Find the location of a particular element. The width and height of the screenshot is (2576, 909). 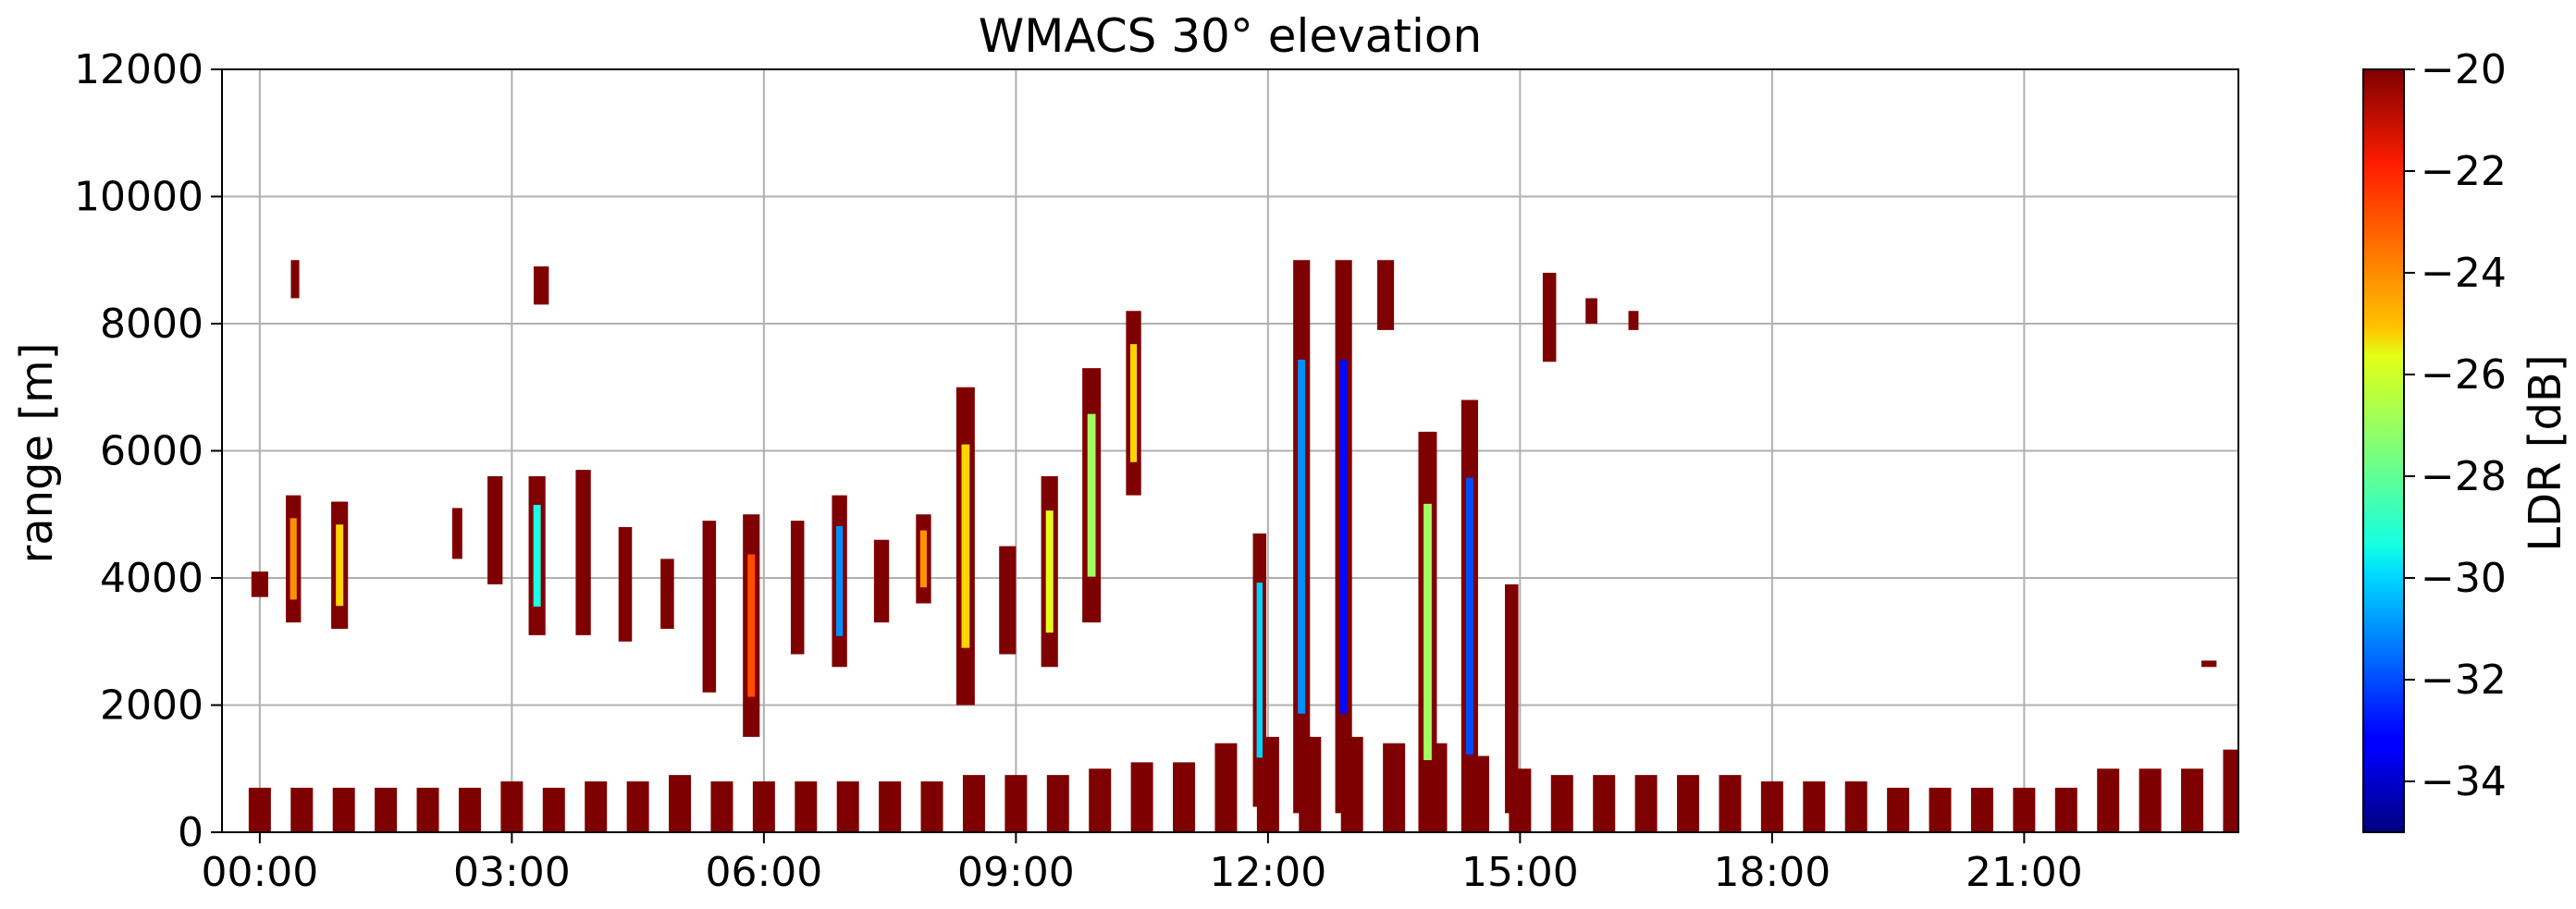

colorbar-tick-label: −22 is located at coordinates (2464, 171).